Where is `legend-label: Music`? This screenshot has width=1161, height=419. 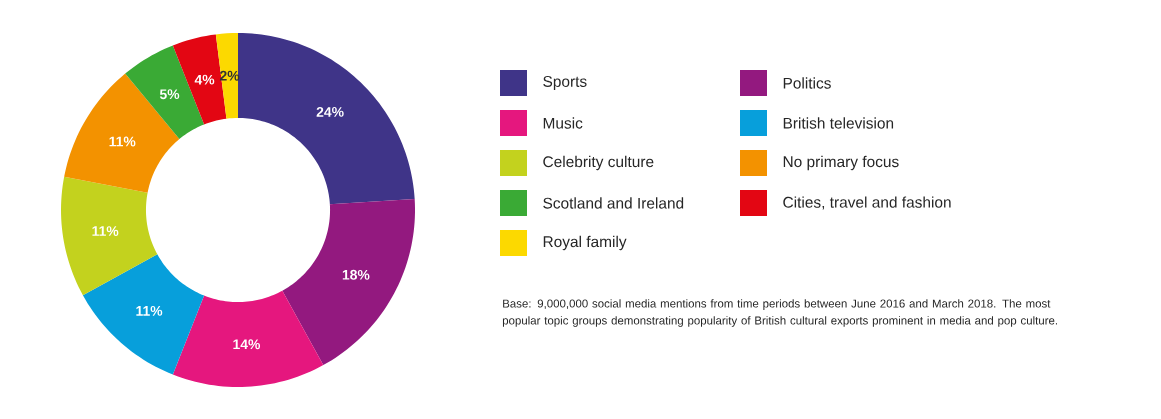 legend-label: Music is located at coordinates (563, 123).